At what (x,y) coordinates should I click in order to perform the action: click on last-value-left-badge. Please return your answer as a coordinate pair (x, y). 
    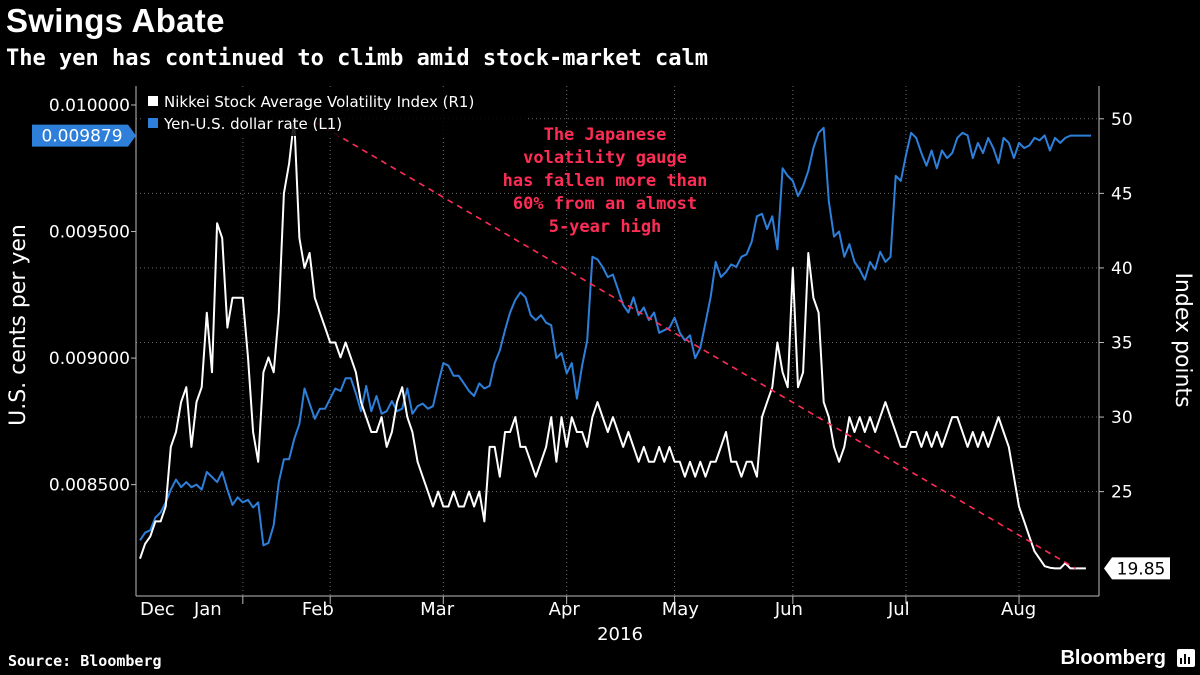
    Looking at the image, I should click on (84, 135).